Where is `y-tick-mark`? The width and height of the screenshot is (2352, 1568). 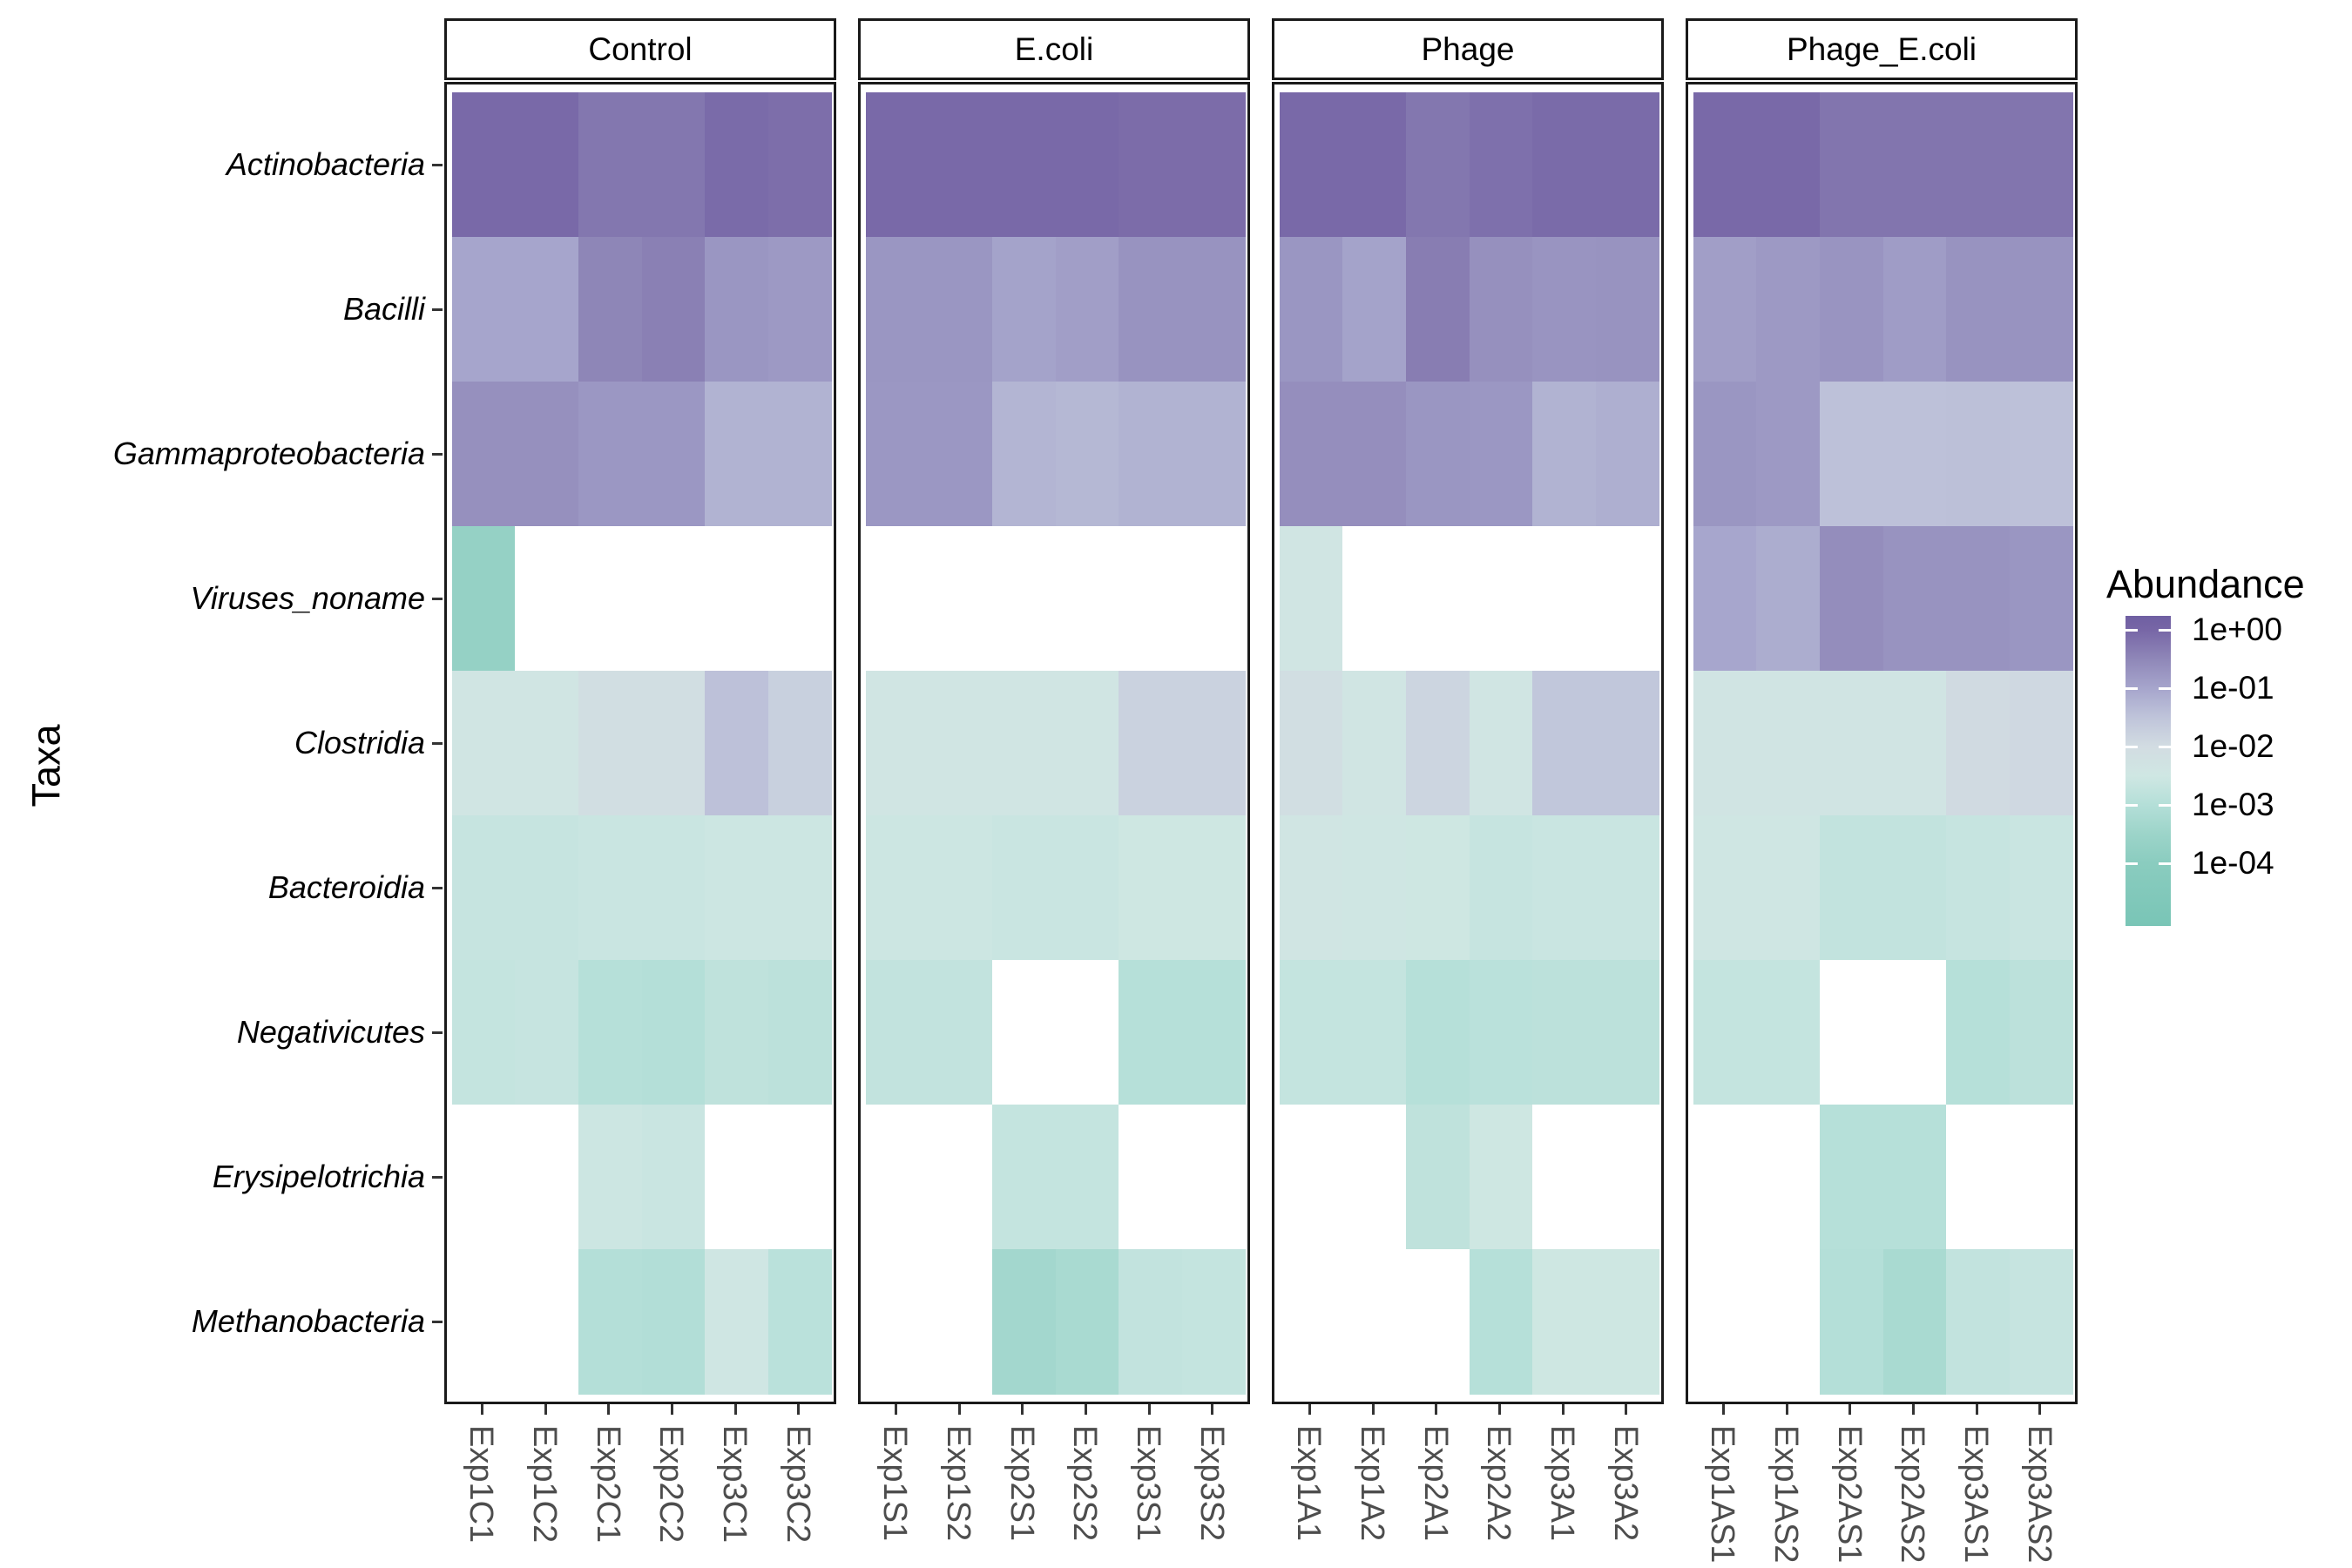
y-tick-mark is located at coordinates (437, 309).